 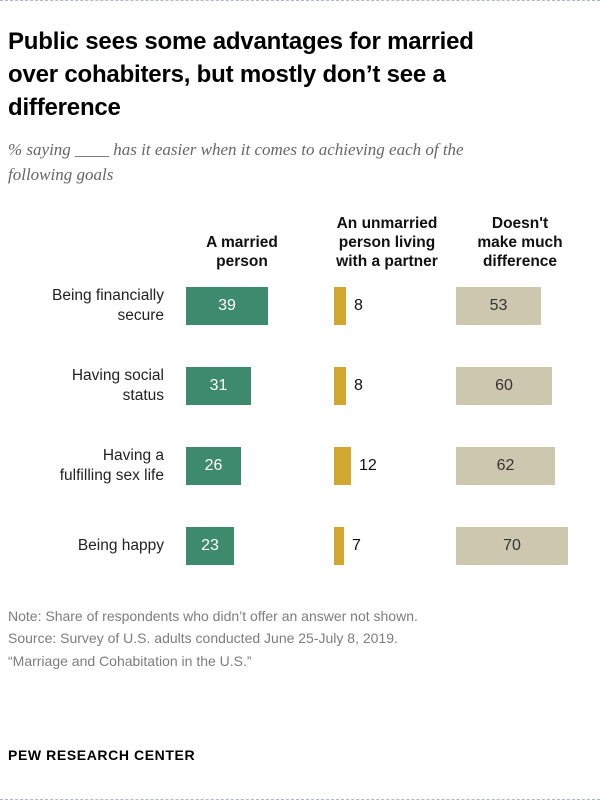 What do you see at coordinates (252, 466) in the screenshot?
I see `bar-cell-married: 26` at bounding box center [252, 466].